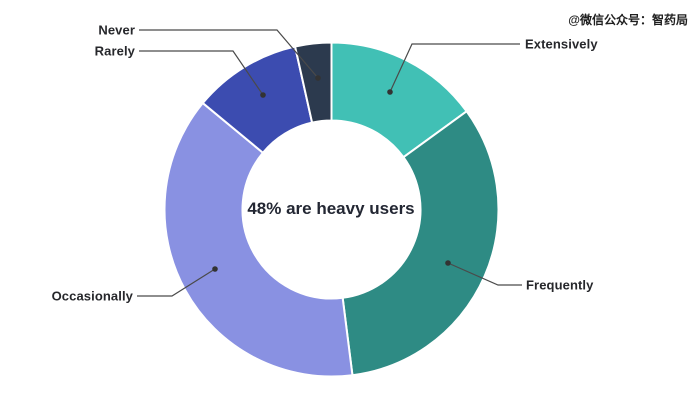  I want to click on rarely-callout-line, so click(201, 73).